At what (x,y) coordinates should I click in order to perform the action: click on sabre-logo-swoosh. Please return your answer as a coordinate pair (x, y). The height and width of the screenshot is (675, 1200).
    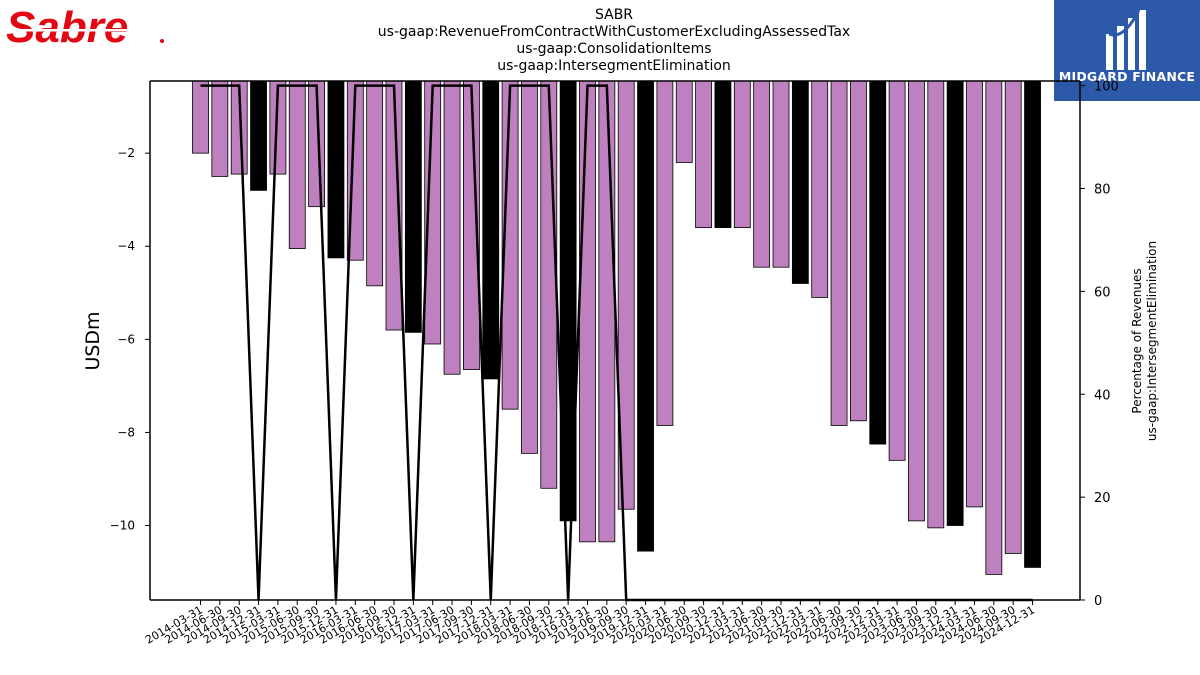
    Looking at the image, I should click on (82, 30).